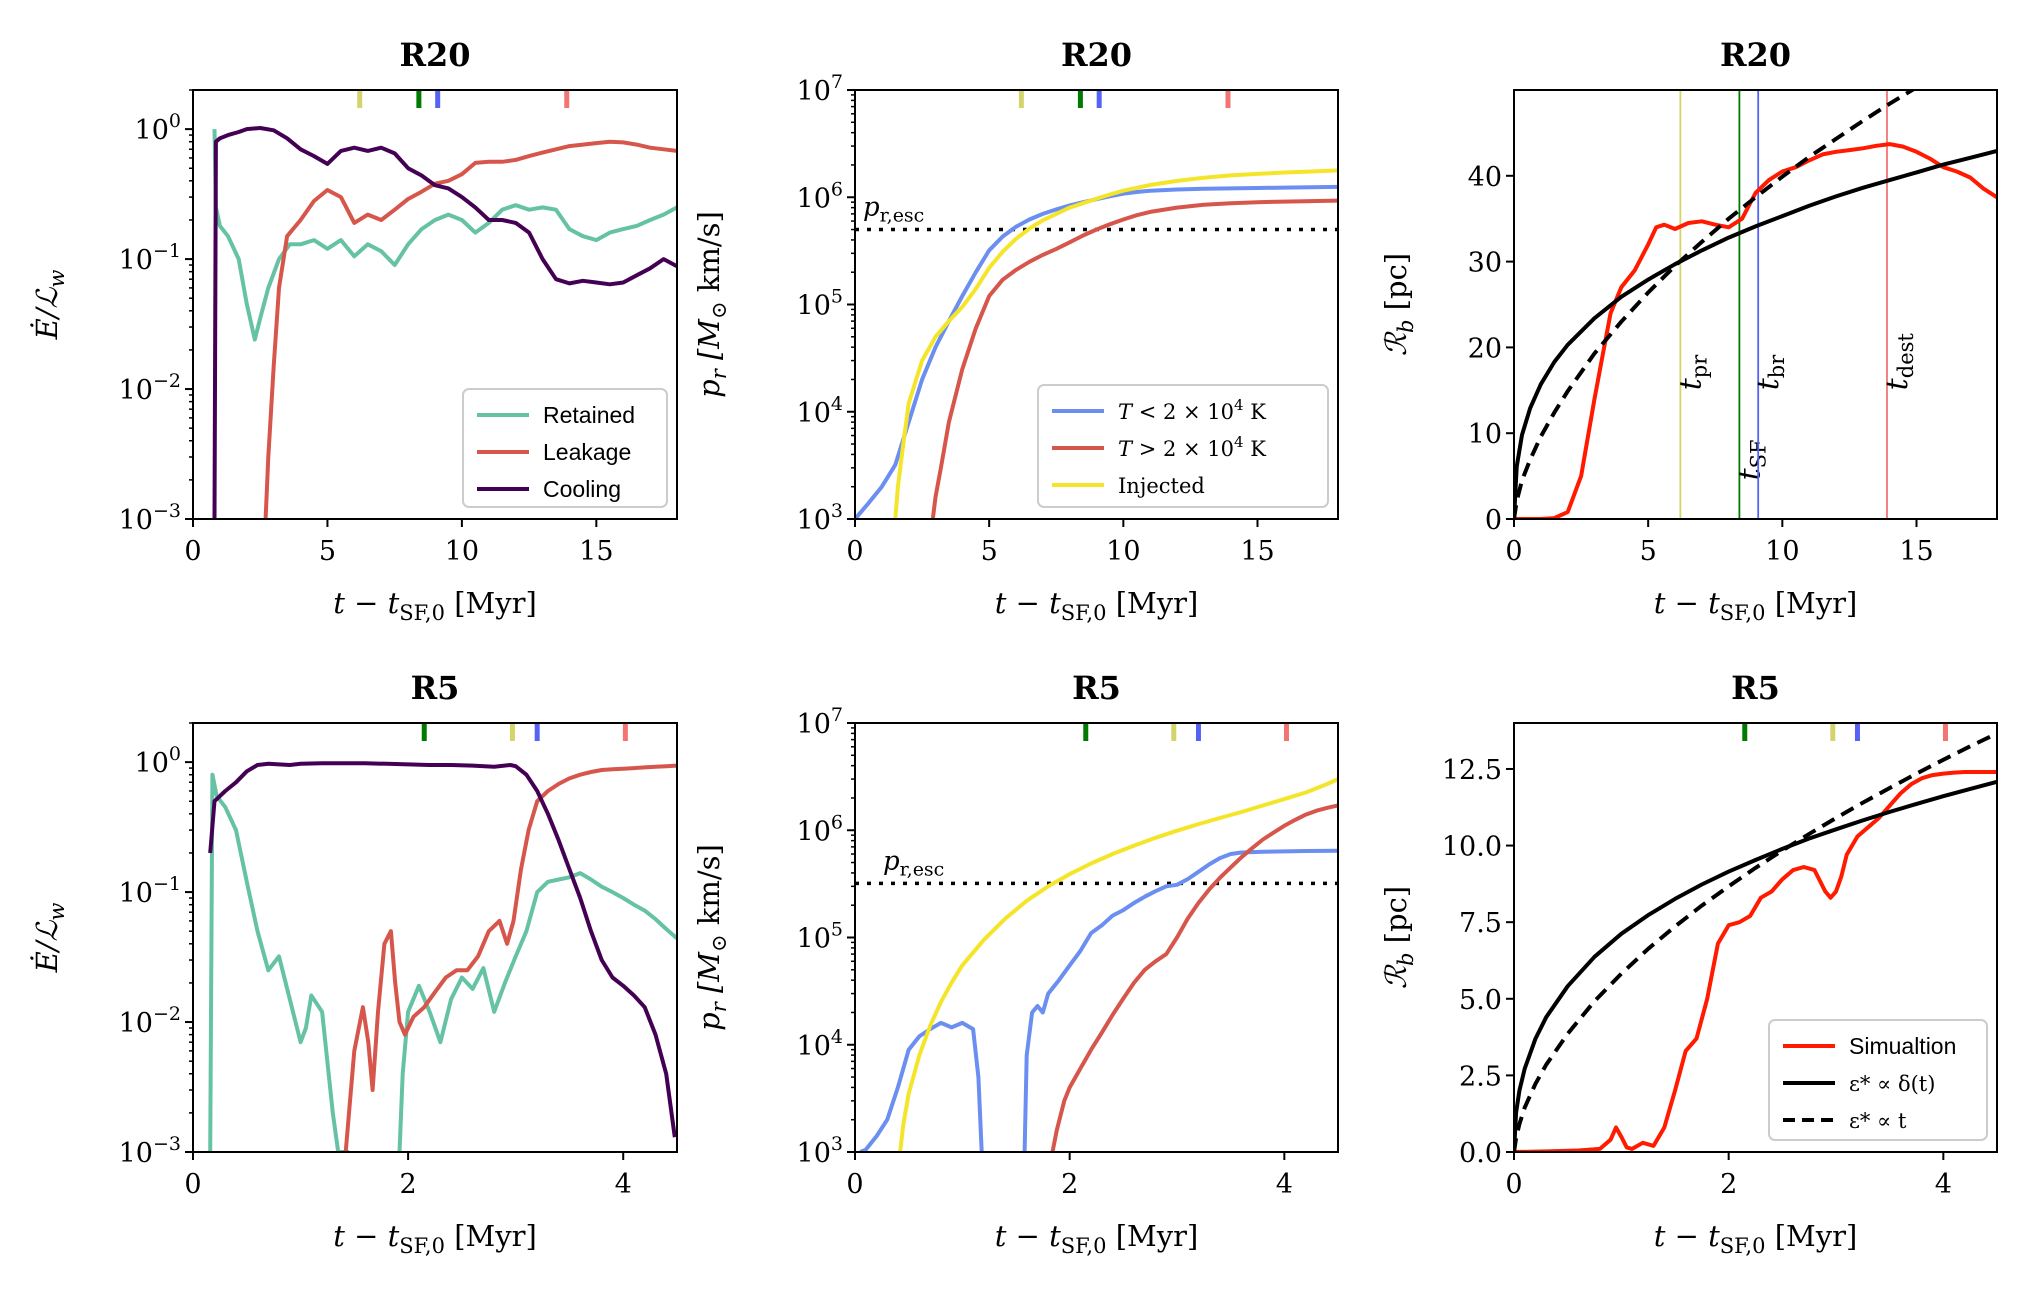 The width and height of the screenshot is (2022, 1294). What do you see at coordinates (434, 55) in the screenshot?
I see `r20-energy-title: R20` at bounding box center [434, 55].